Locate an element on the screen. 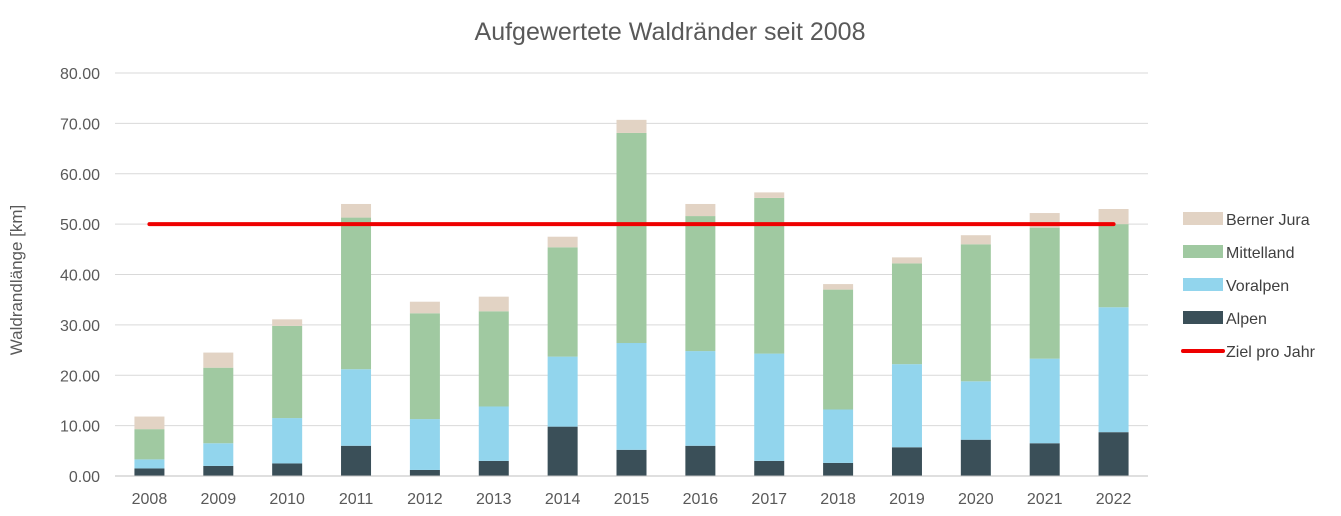  legend-label-voralpen: Voralpen is located at coordinates (1257, 286).